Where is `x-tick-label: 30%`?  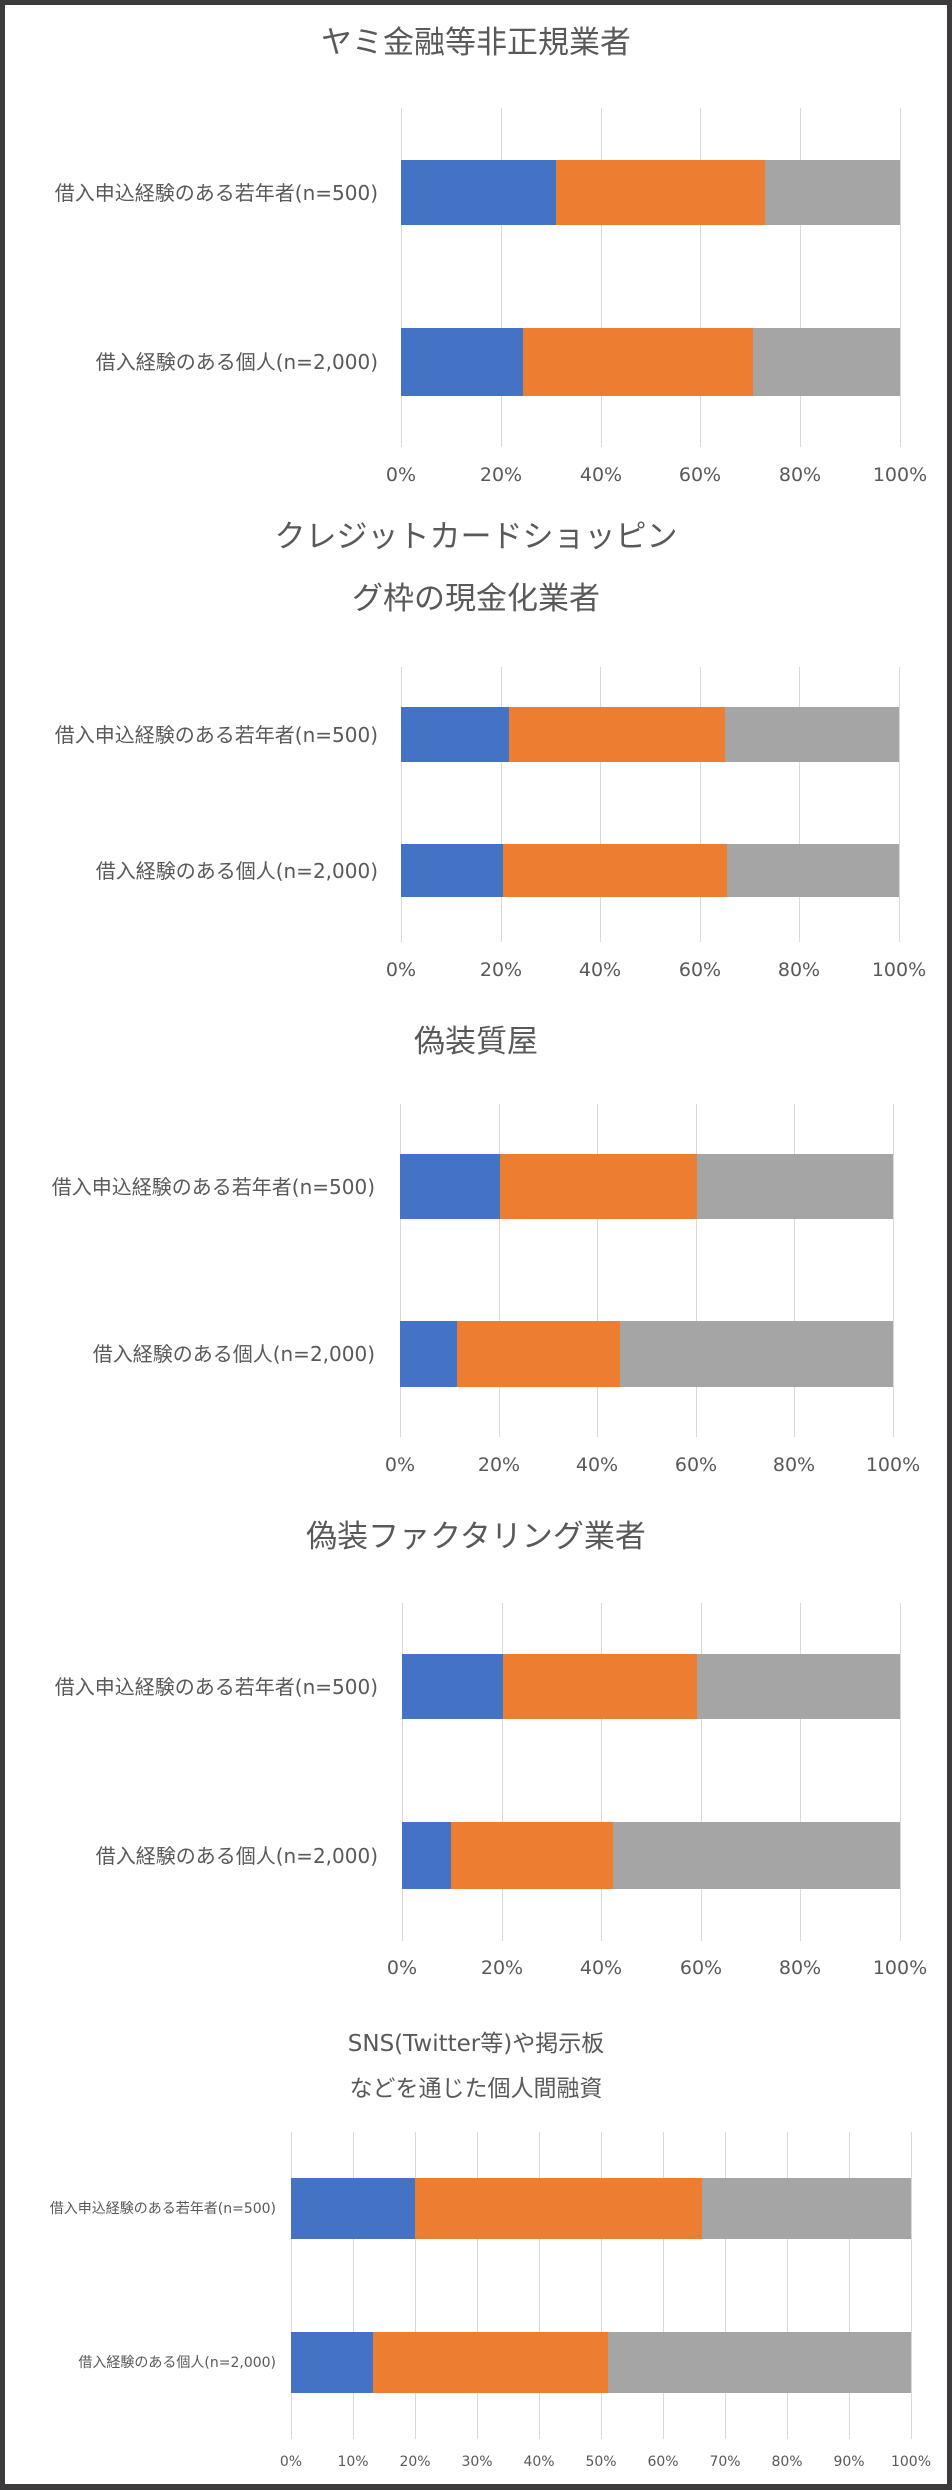 x-tick-label: 30% is located at coordinates (477, 2462).